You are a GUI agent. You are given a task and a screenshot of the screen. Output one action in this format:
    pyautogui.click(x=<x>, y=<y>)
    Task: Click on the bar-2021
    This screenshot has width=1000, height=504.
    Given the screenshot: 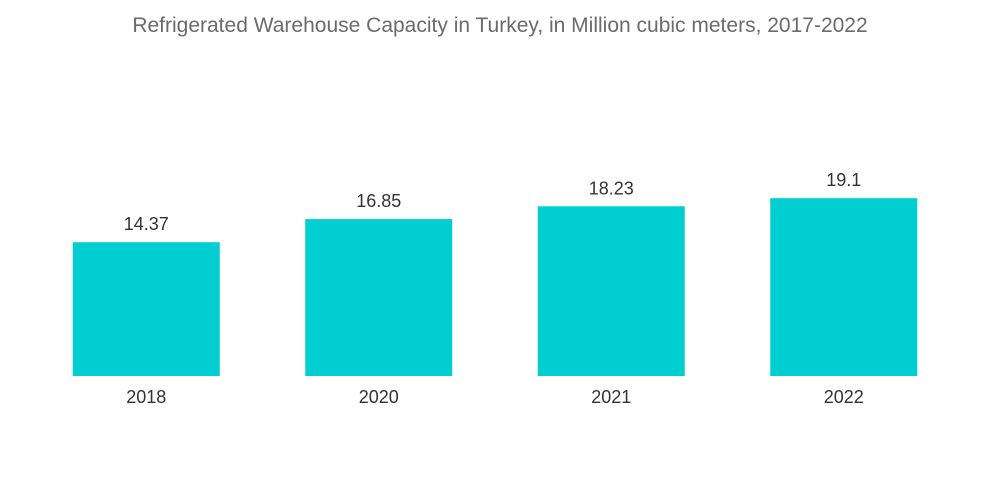 What is the action you would take?
    pyautogui.click(x=611, y=291)
    